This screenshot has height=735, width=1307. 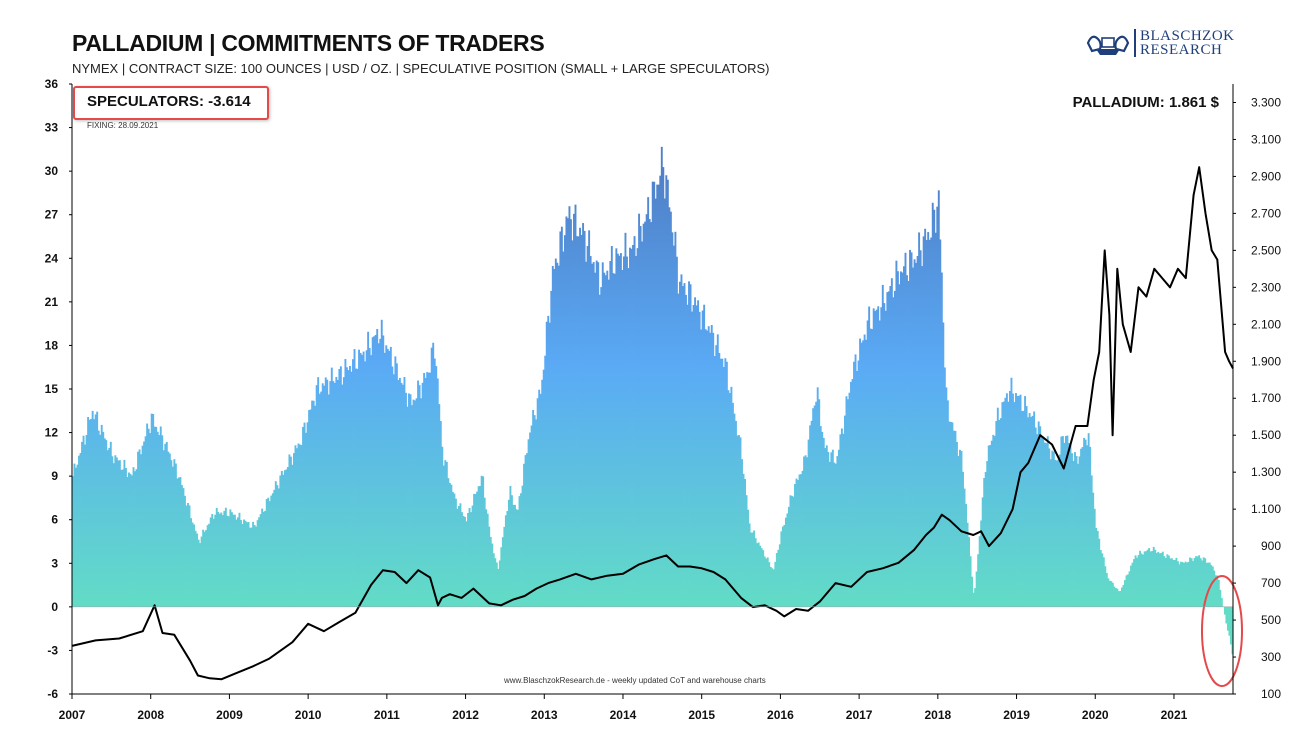 I want to click on ship-logo-icon, so click(x=1108, y=45).